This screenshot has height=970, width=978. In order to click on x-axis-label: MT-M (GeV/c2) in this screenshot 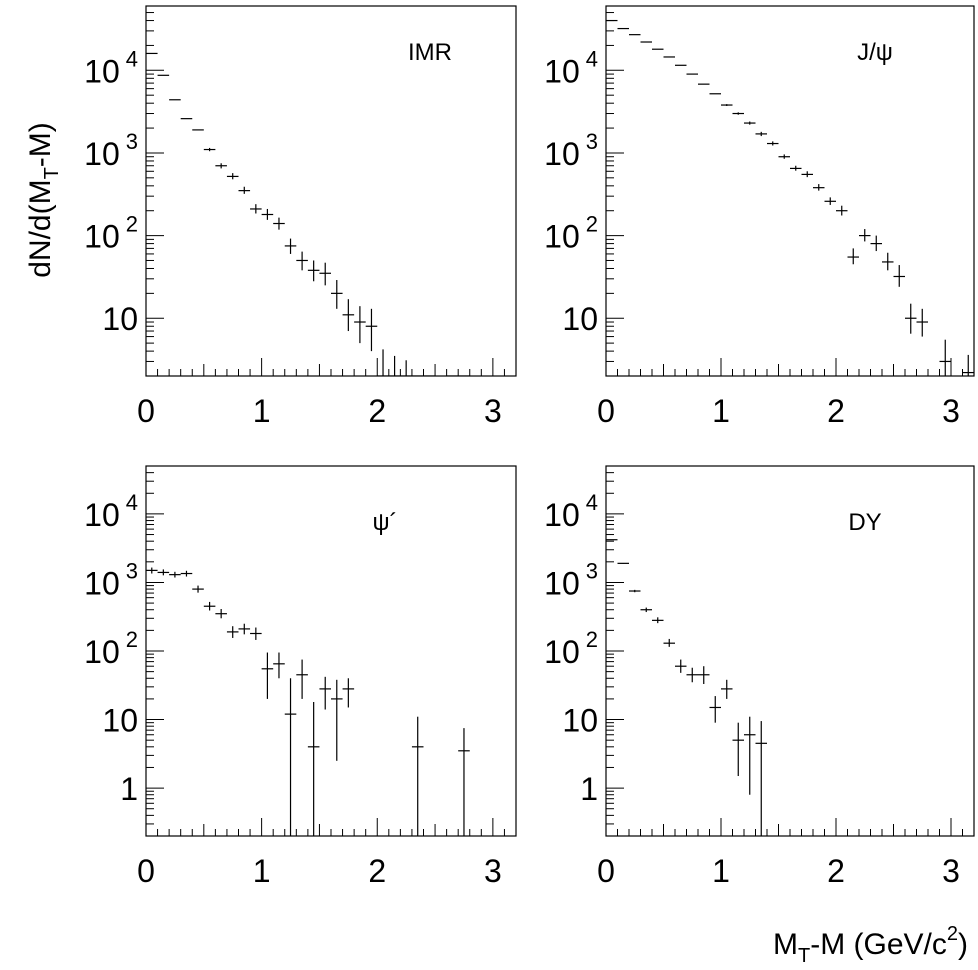, I will do `click(870, 945)`.